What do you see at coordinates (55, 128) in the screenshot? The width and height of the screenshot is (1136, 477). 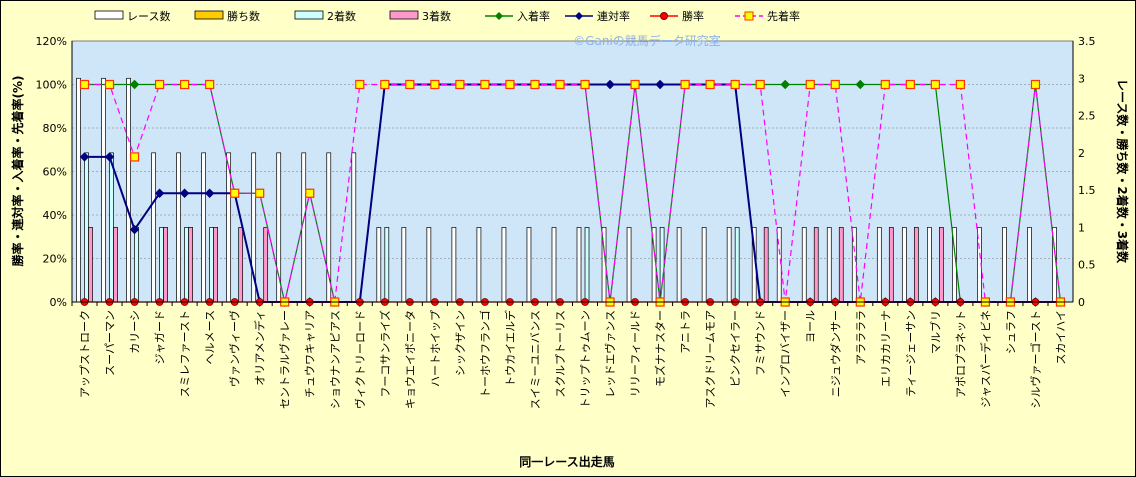 I see `y-left-tick-label: 80%` at bounding box center [55, 128].